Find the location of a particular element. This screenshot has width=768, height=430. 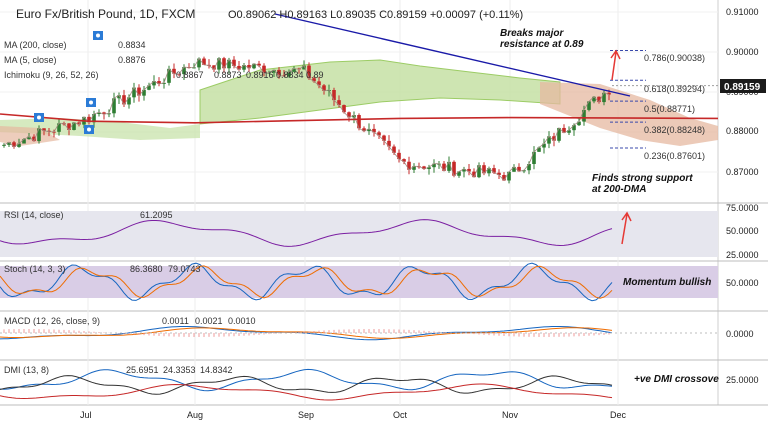

stoch-band is located at coordinates (359, 282).